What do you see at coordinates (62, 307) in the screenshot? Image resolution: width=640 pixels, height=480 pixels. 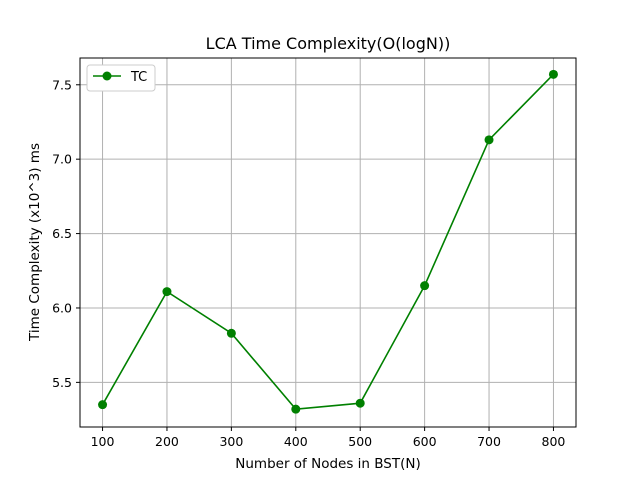 I see `y-tick-label: 6.0` at bounding box center [62, 307].